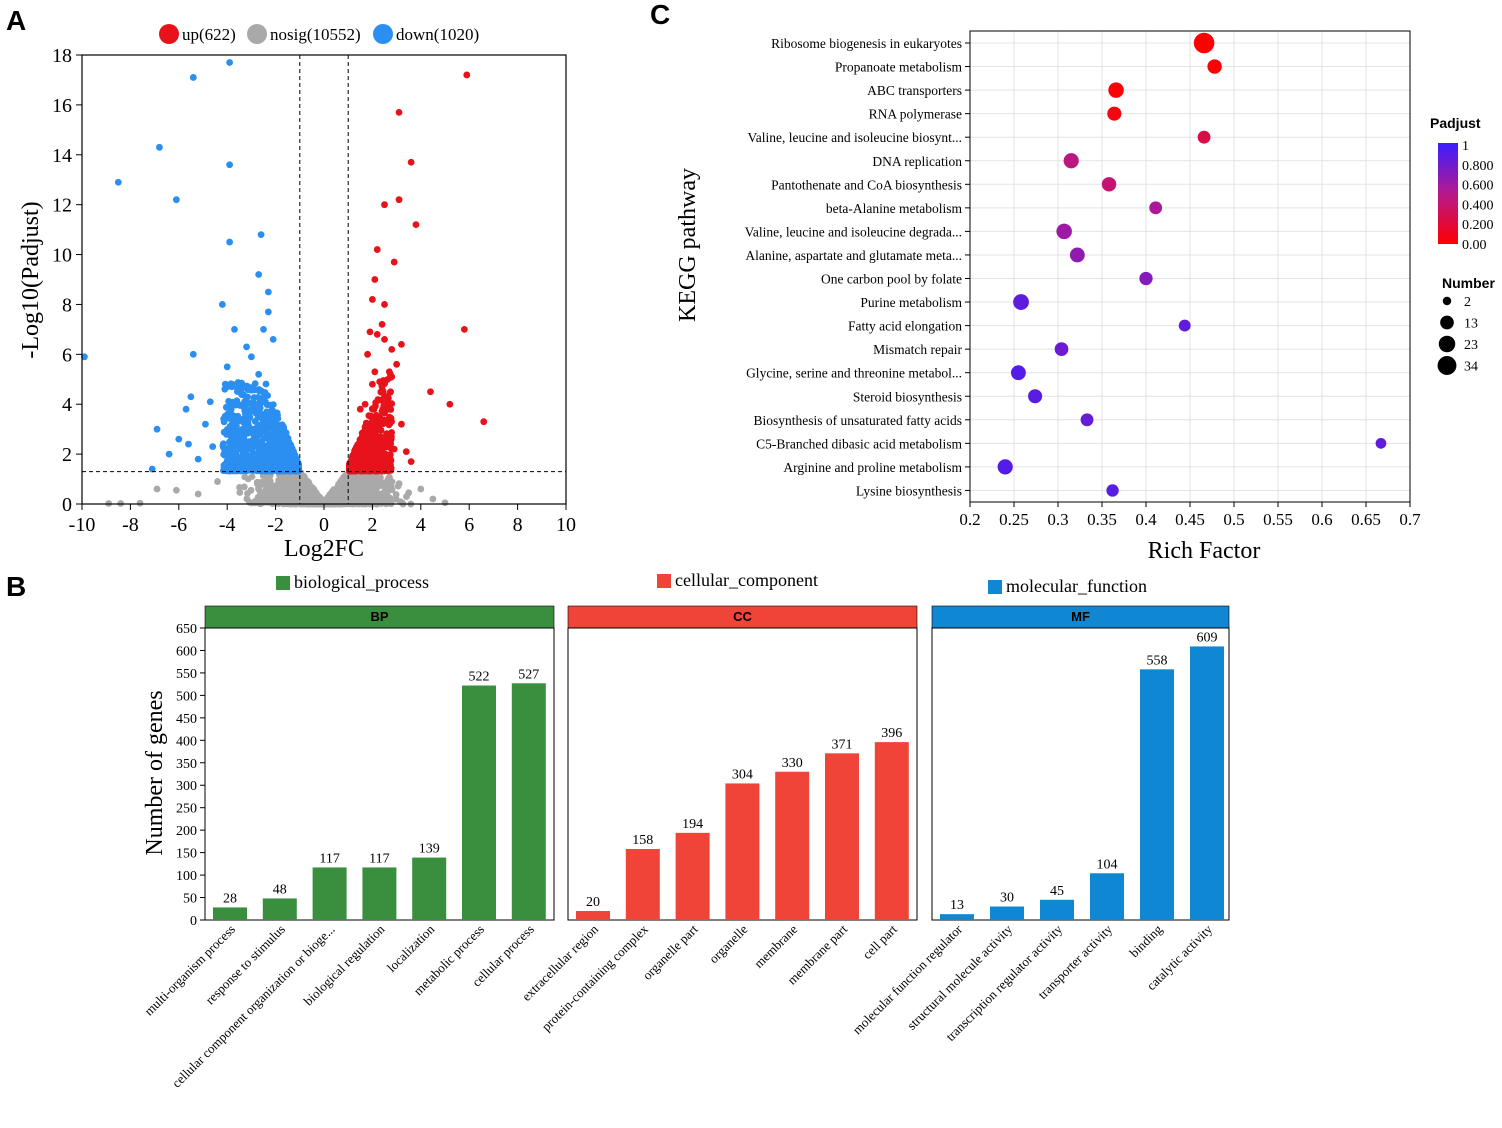 This screenshot has width=1502, height=1128. What do you see at coordinates (518, 525) in the screenshot?
I see `volcano-x-tick-label: 8` at bounding box center [518, 525].